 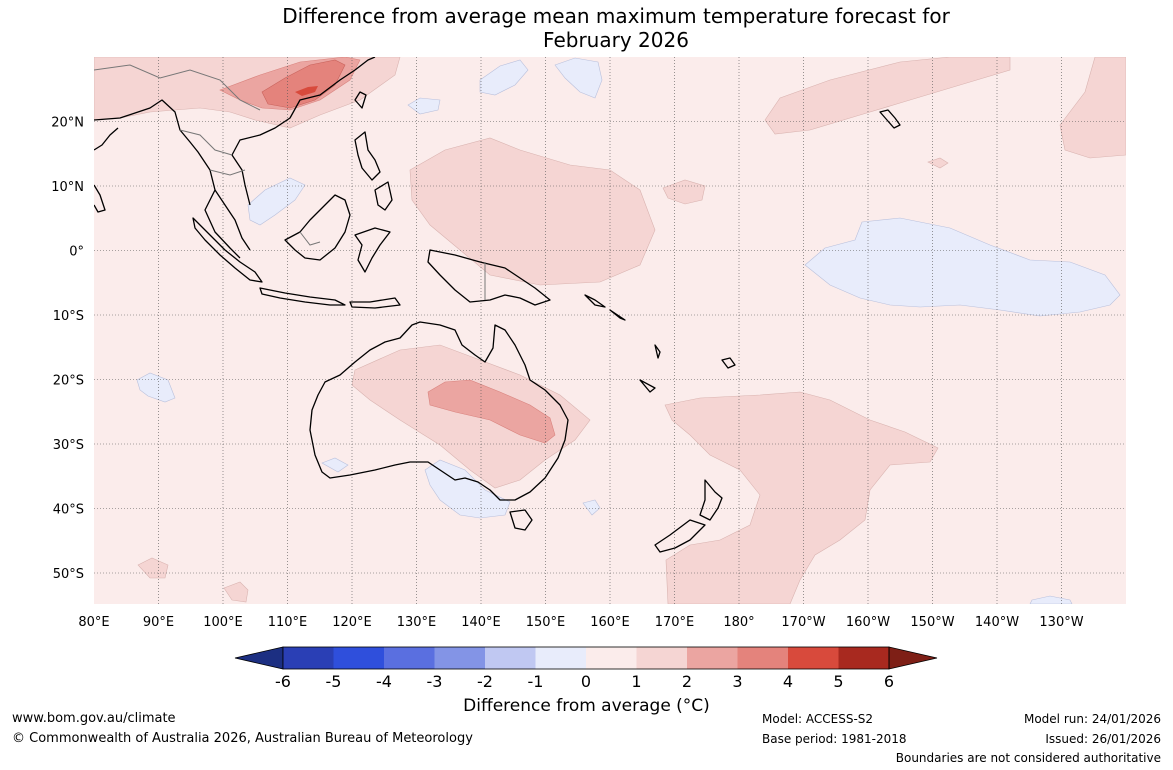 I want to click on longitude-label: 120°E, so click(x=352, y=622).